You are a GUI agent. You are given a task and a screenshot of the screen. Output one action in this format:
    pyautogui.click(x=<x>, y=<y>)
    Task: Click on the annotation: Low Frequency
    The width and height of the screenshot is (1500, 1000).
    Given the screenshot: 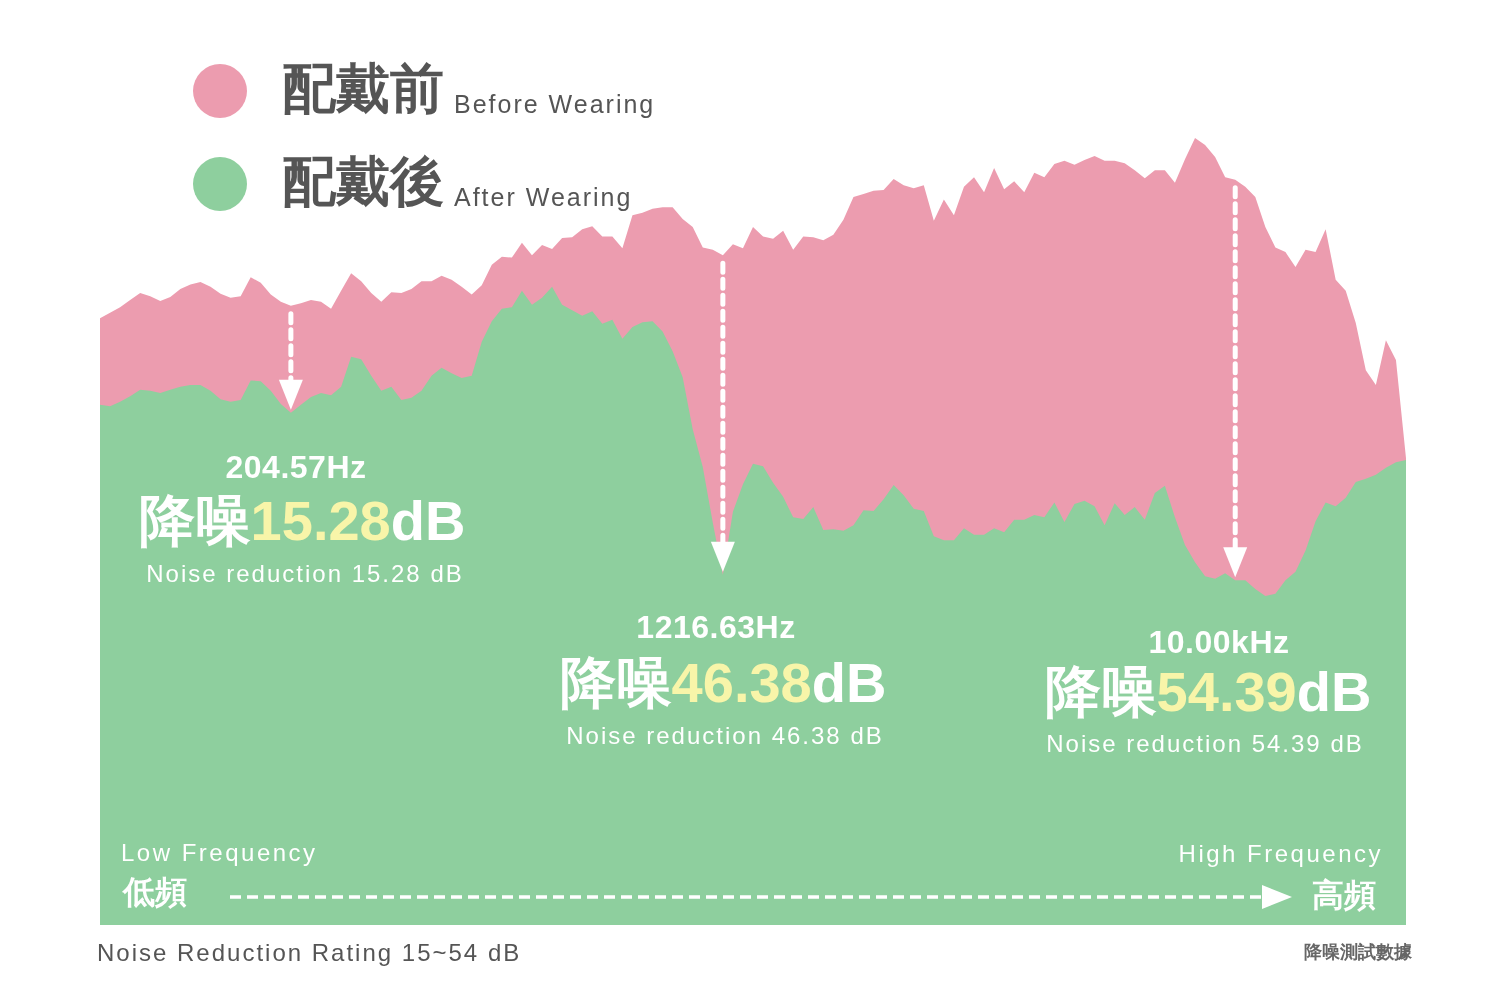 What is the action you would take?
    pyautogui.click(x=219, y=852)
    